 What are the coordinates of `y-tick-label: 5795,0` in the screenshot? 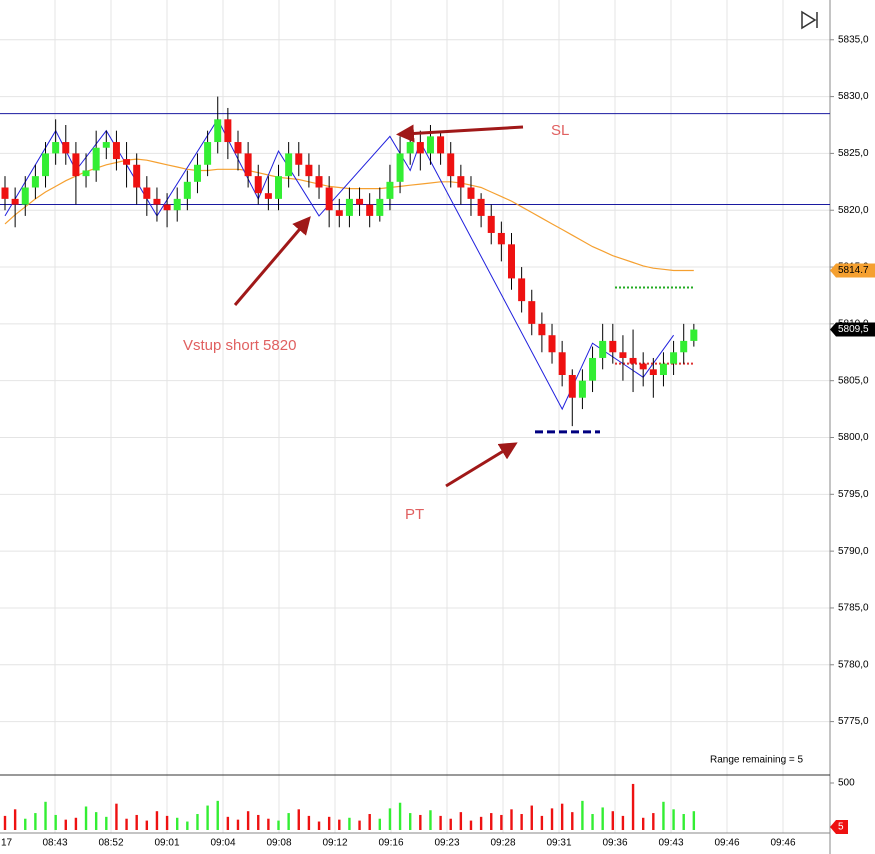 It's located at (853, 494).